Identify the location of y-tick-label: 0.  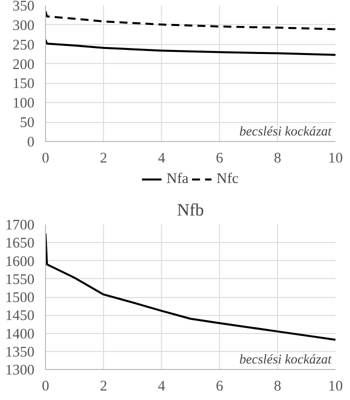
(30, 142).